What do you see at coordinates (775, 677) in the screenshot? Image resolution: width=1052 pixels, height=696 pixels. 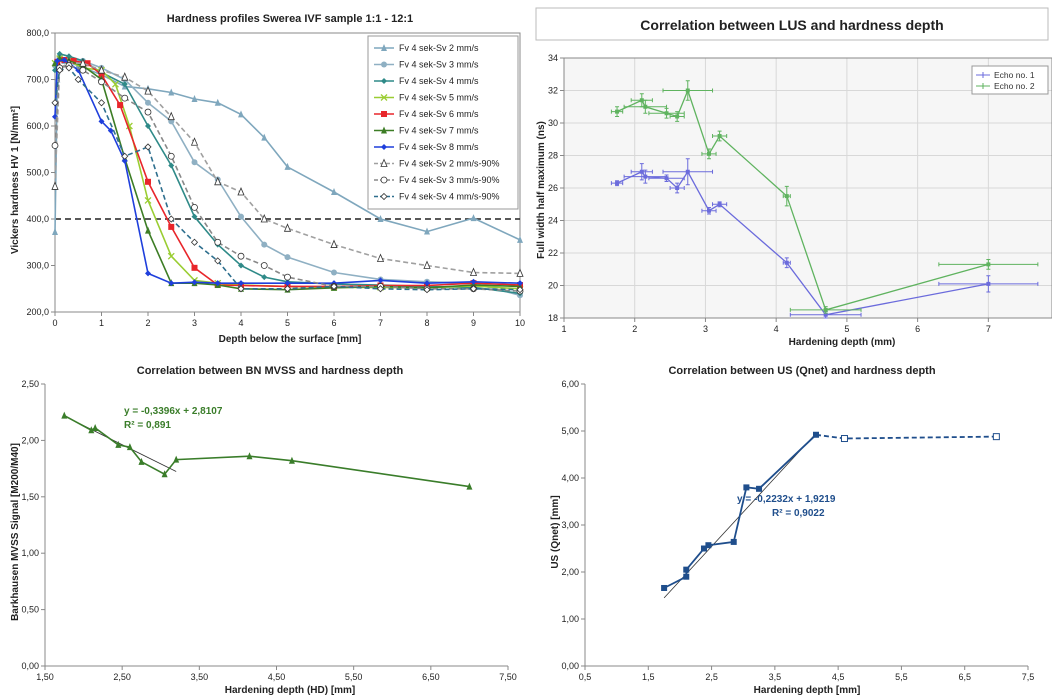 I see `x-tick-label: 3,5` at bounding box center [775, 677].